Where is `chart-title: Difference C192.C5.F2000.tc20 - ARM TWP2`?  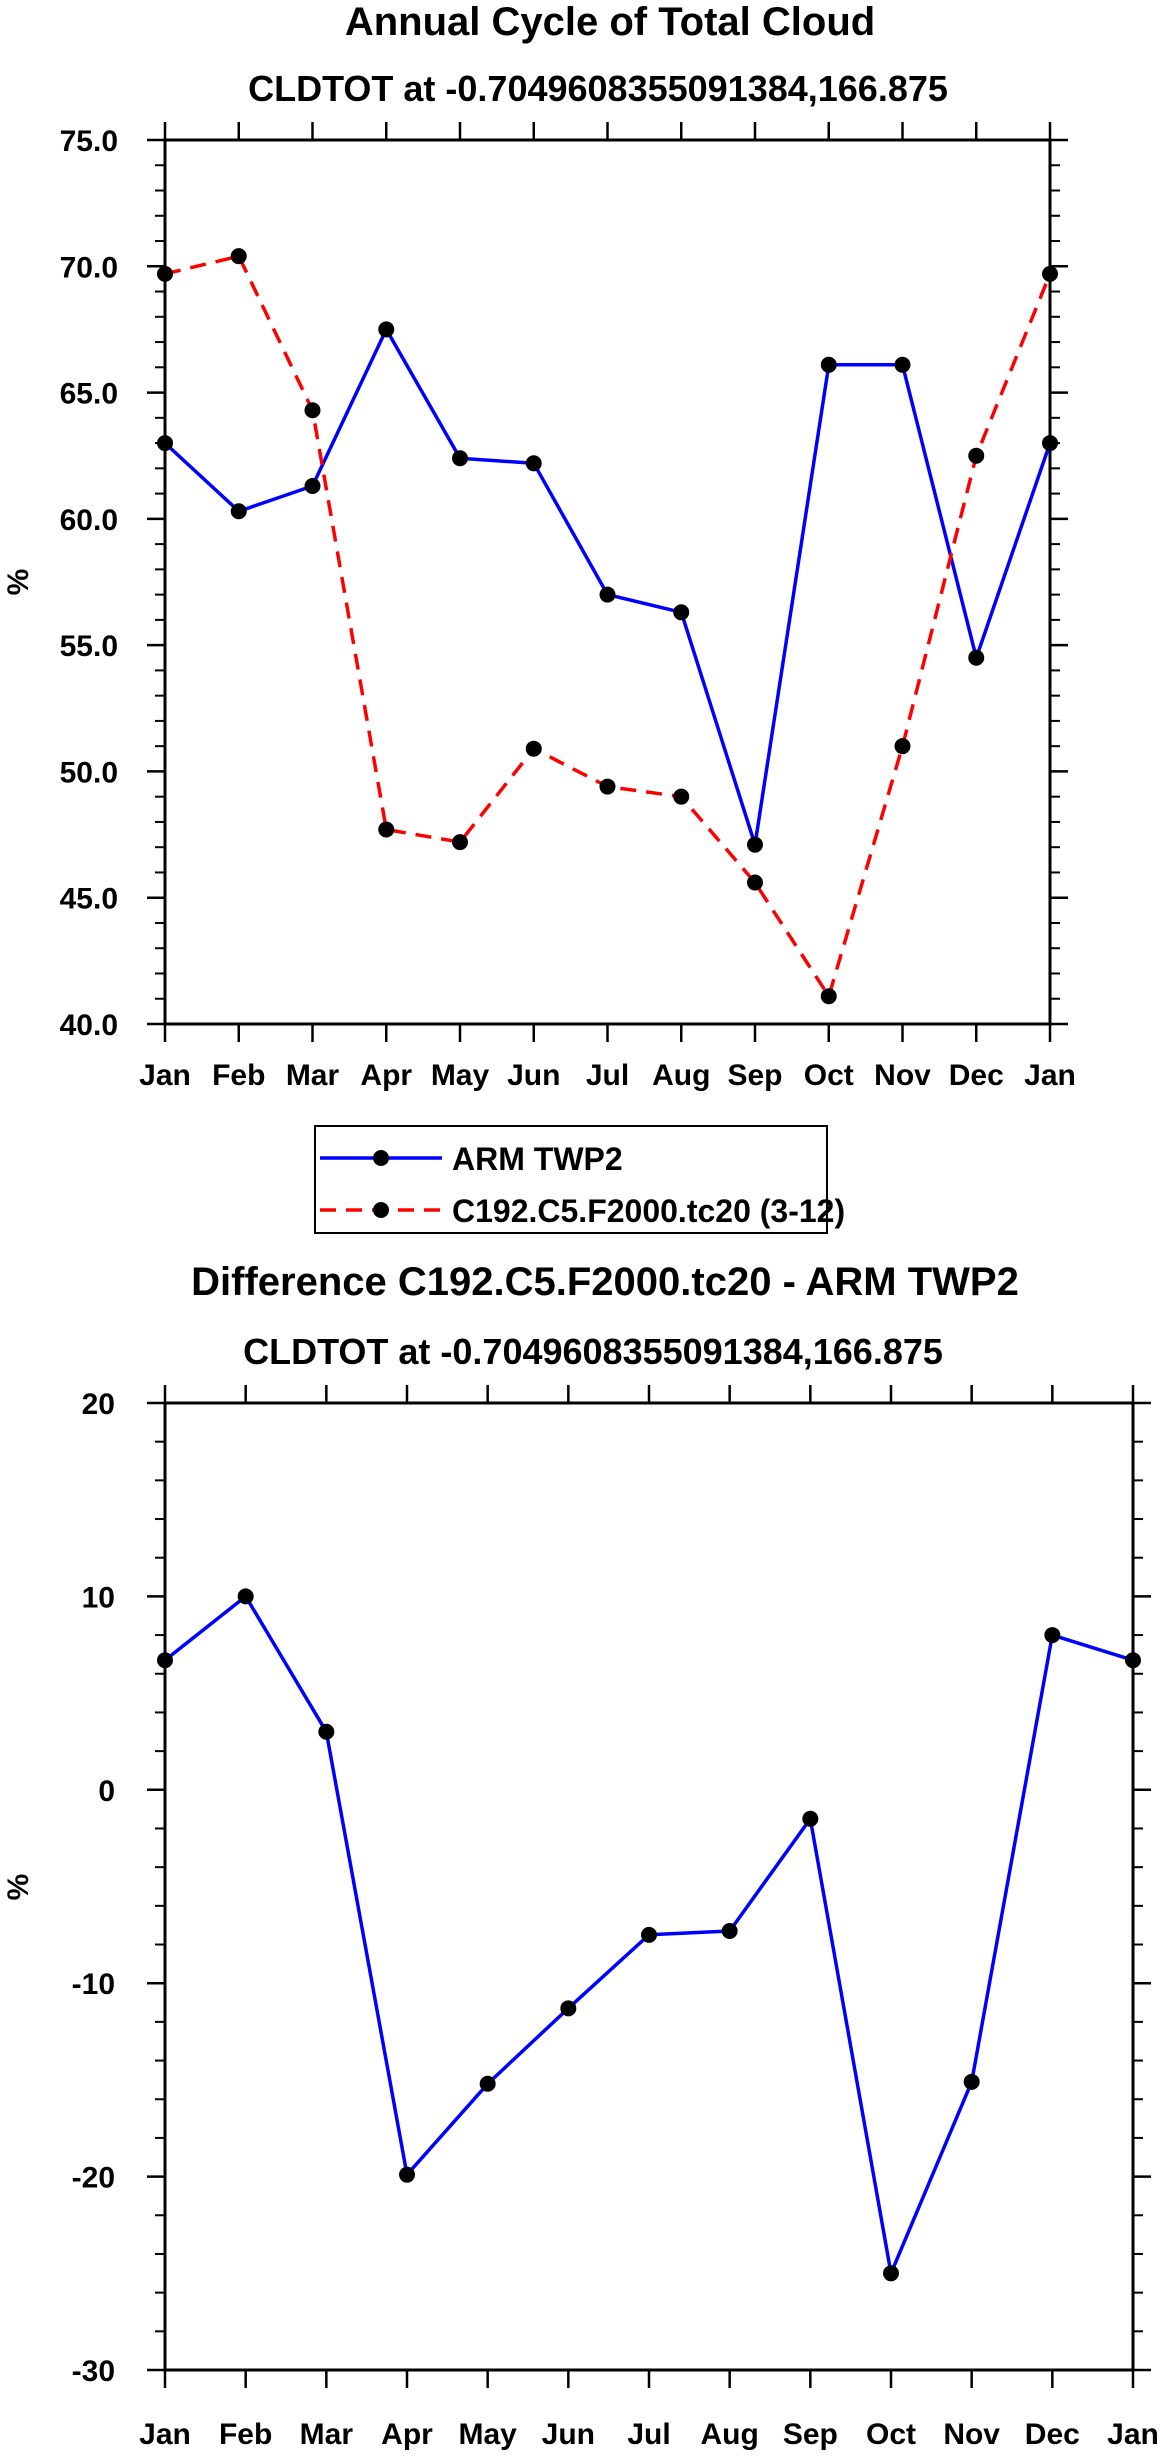 chart-title: Difference C192.C5.F2000.tc20 - ARM TWP2 is located at coordinates (605, 1282).